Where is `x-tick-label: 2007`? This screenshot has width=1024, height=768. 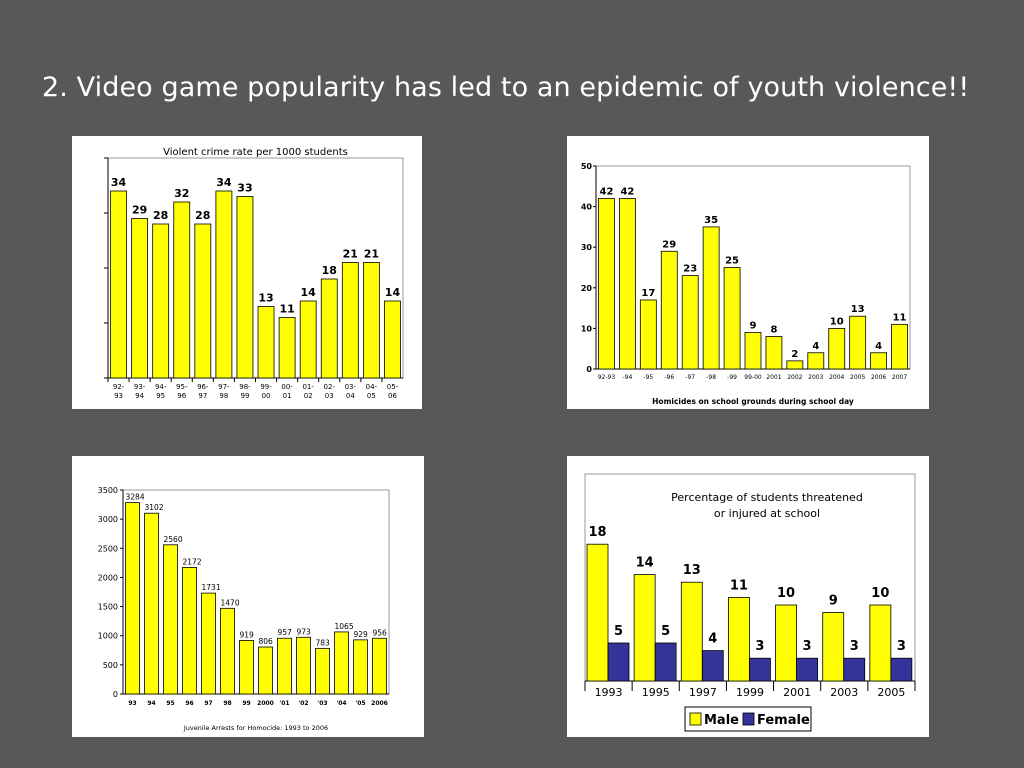
x-tick-label: 2007 is located at coordinates (899, 377).